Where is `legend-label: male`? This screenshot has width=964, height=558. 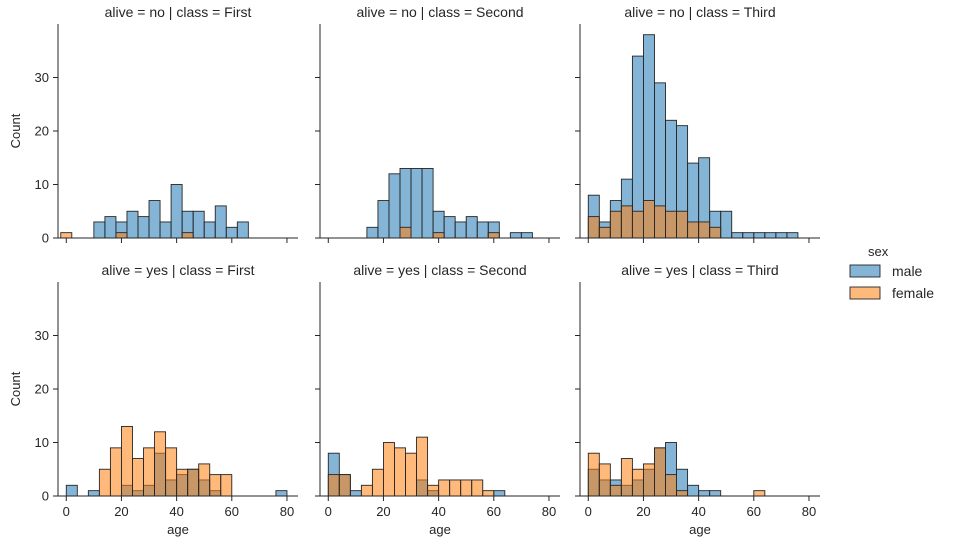 legend-label: male is located at coordinates (907, 271).